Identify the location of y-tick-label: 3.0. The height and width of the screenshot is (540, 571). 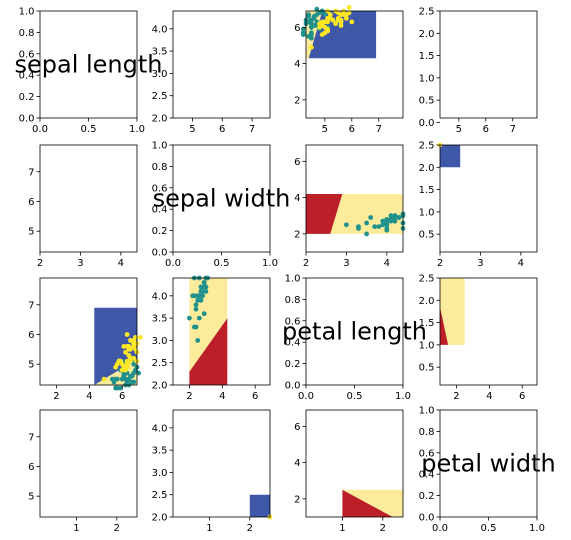
(160, 341).